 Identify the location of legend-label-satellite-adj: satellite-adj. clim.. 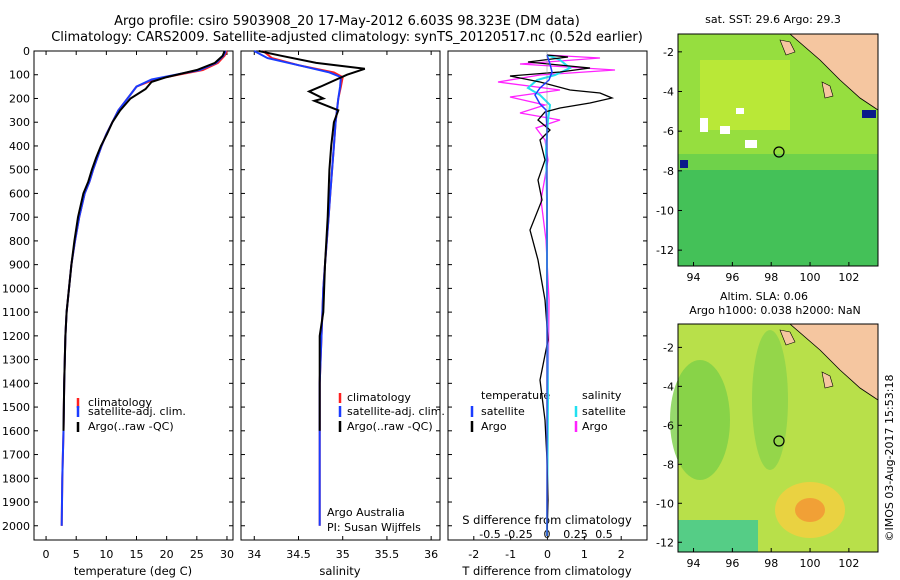
(137, 411).